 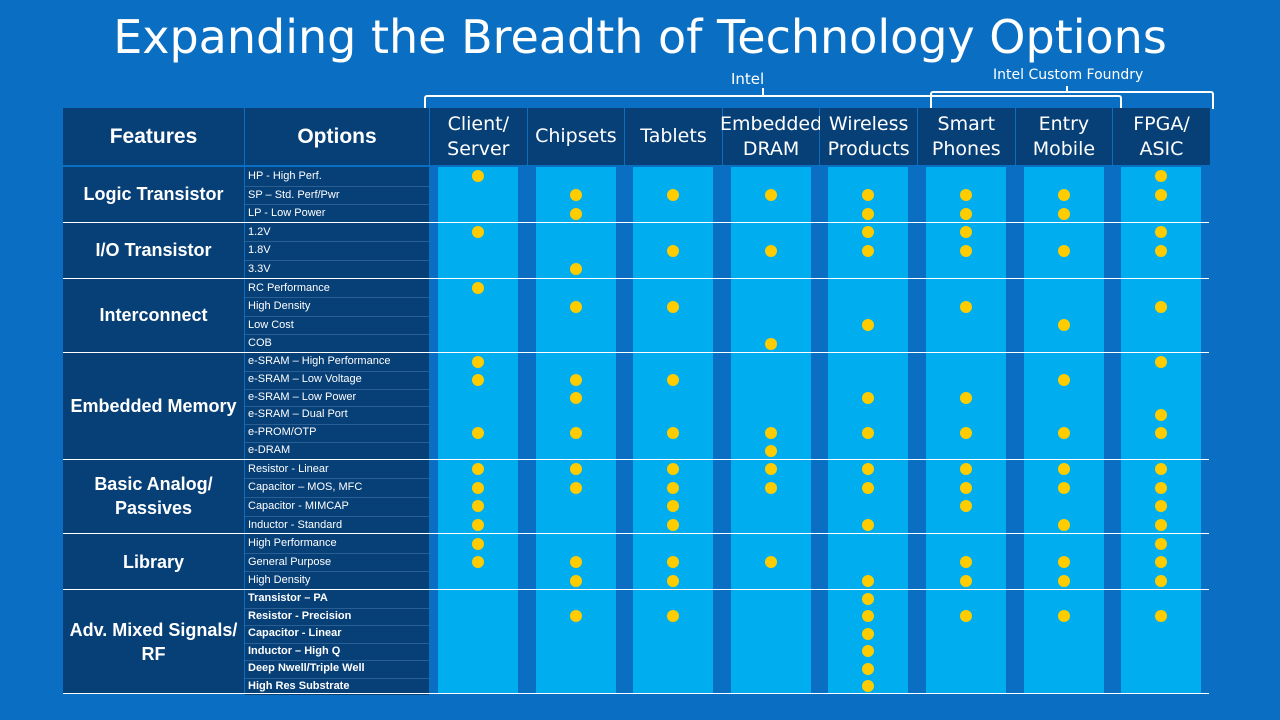 I want to click on column-header-2: Tablets, so click(x=673, y=136).